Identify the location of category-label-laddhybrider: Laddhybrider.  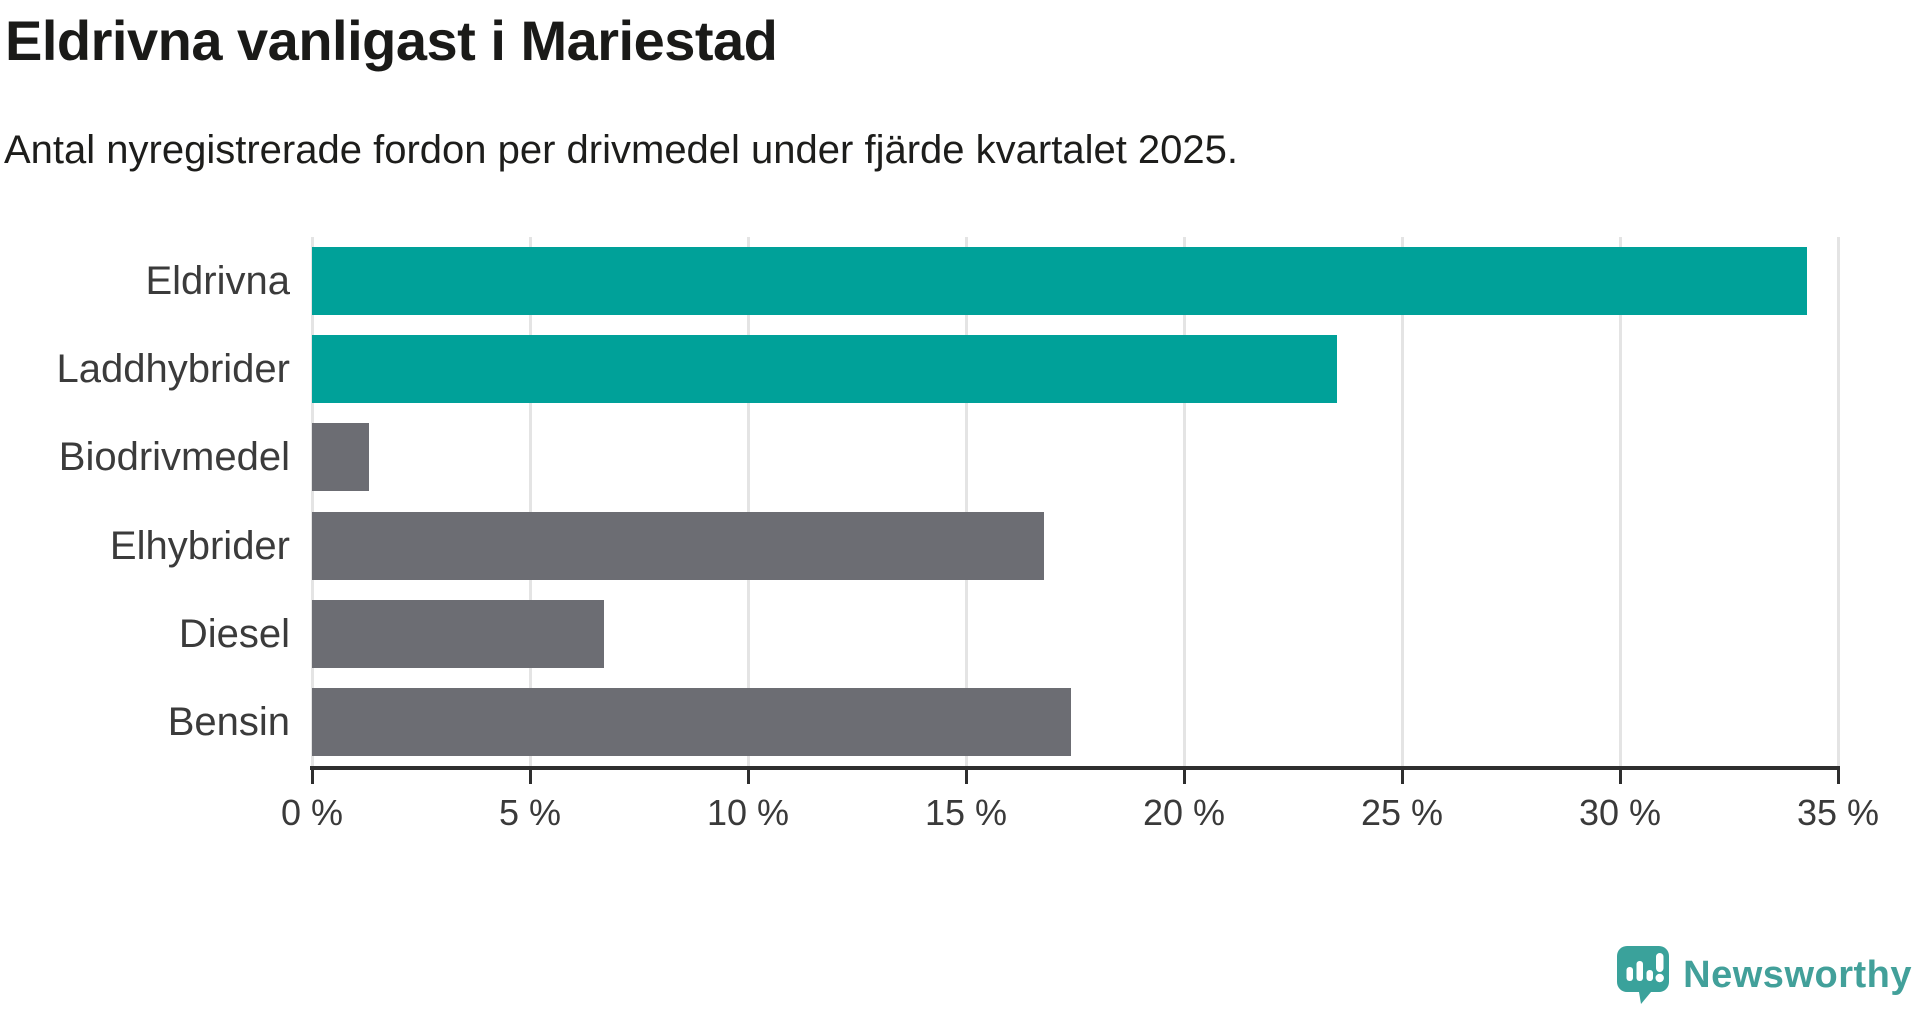
(173, 369).